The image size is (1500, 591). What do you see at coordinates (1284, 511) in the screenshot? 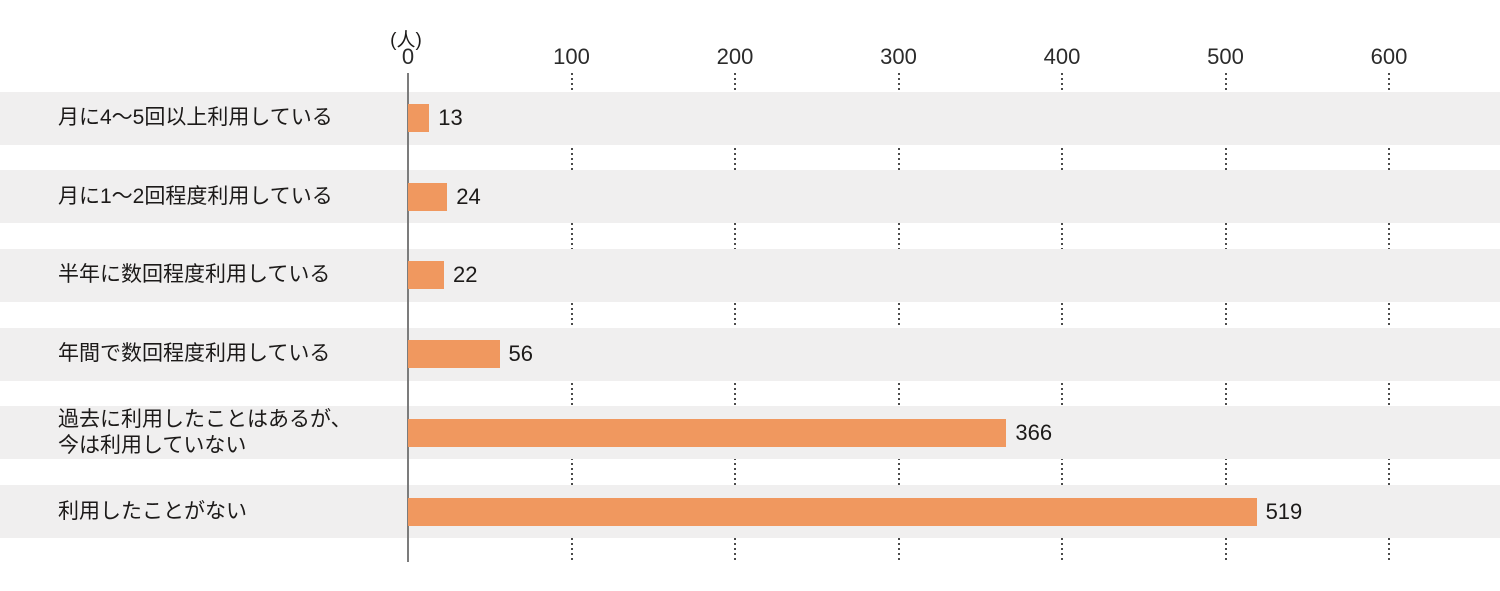
I see `value-label: 519` at bounding box center [1284, 511].